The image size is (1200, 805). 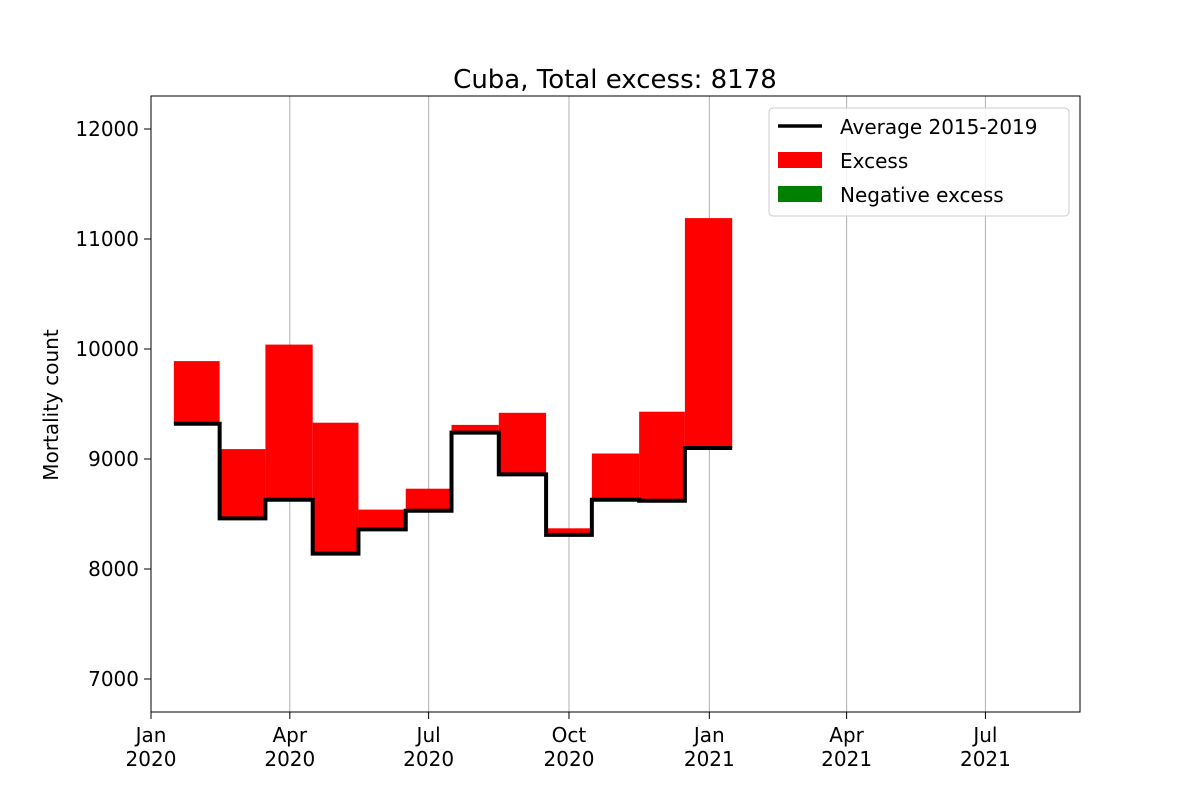 What do you see at coordinates (922, 195) in the screenshot?
I see `legend-label-negative-excess: Negative excess` at bounding box center [922, 195].